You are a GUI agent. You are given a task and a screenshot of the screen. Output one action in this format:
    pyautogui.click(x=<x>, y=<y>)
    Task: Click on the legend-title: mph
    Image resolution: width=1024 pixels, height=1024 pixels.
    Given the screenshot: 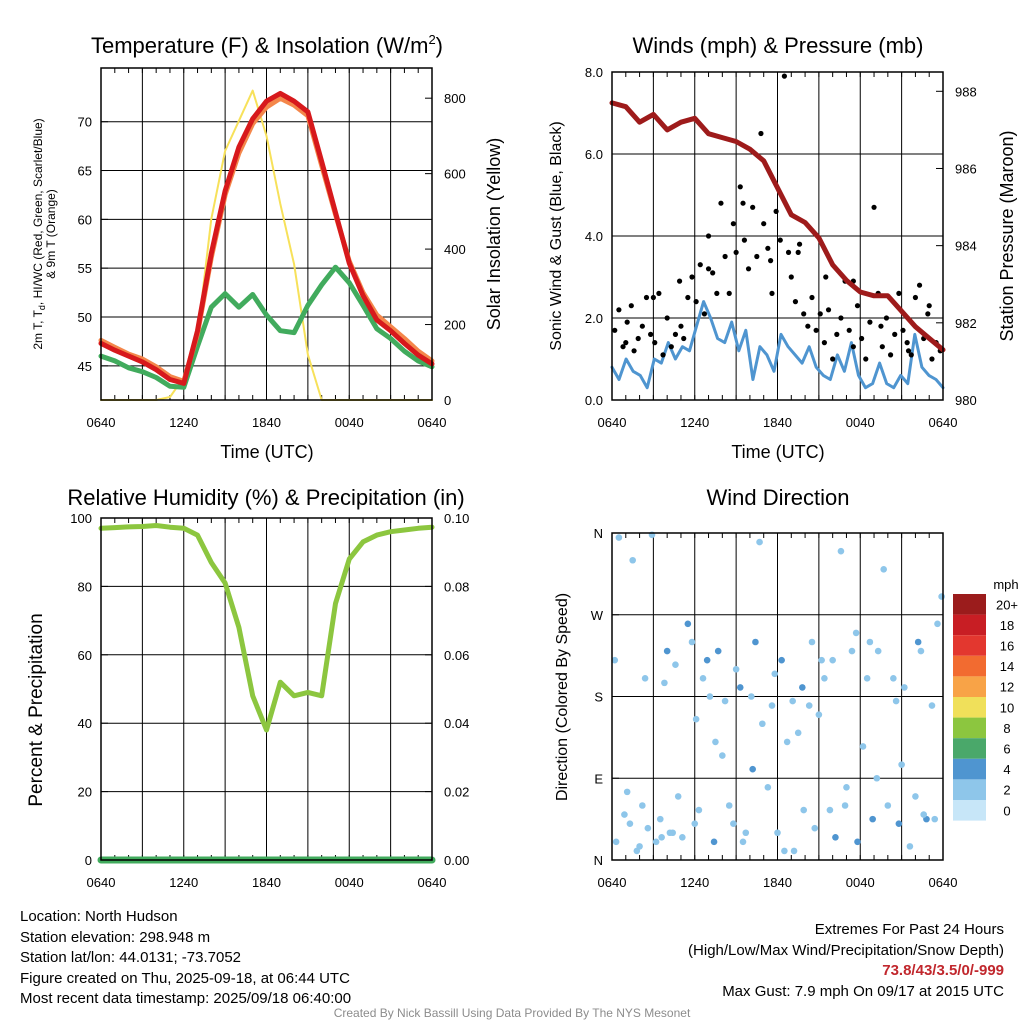 What is the action you would take?
    pyautogui.click(x=1005, y=584)
    